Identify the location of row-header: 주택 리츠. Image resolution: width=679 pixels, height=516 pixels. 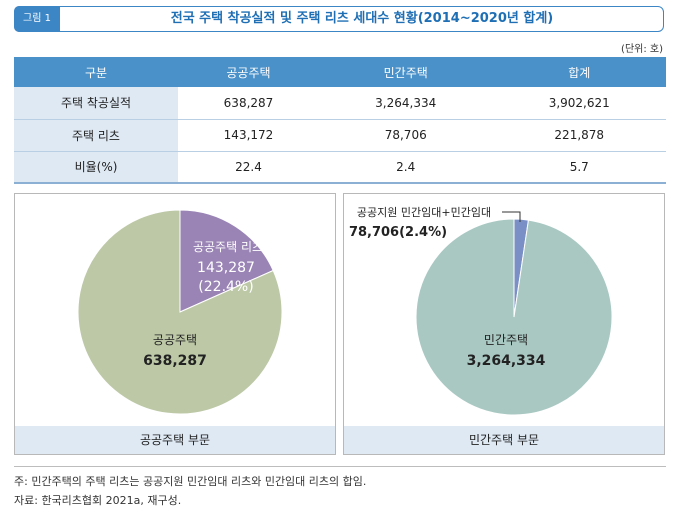
(96, 135).